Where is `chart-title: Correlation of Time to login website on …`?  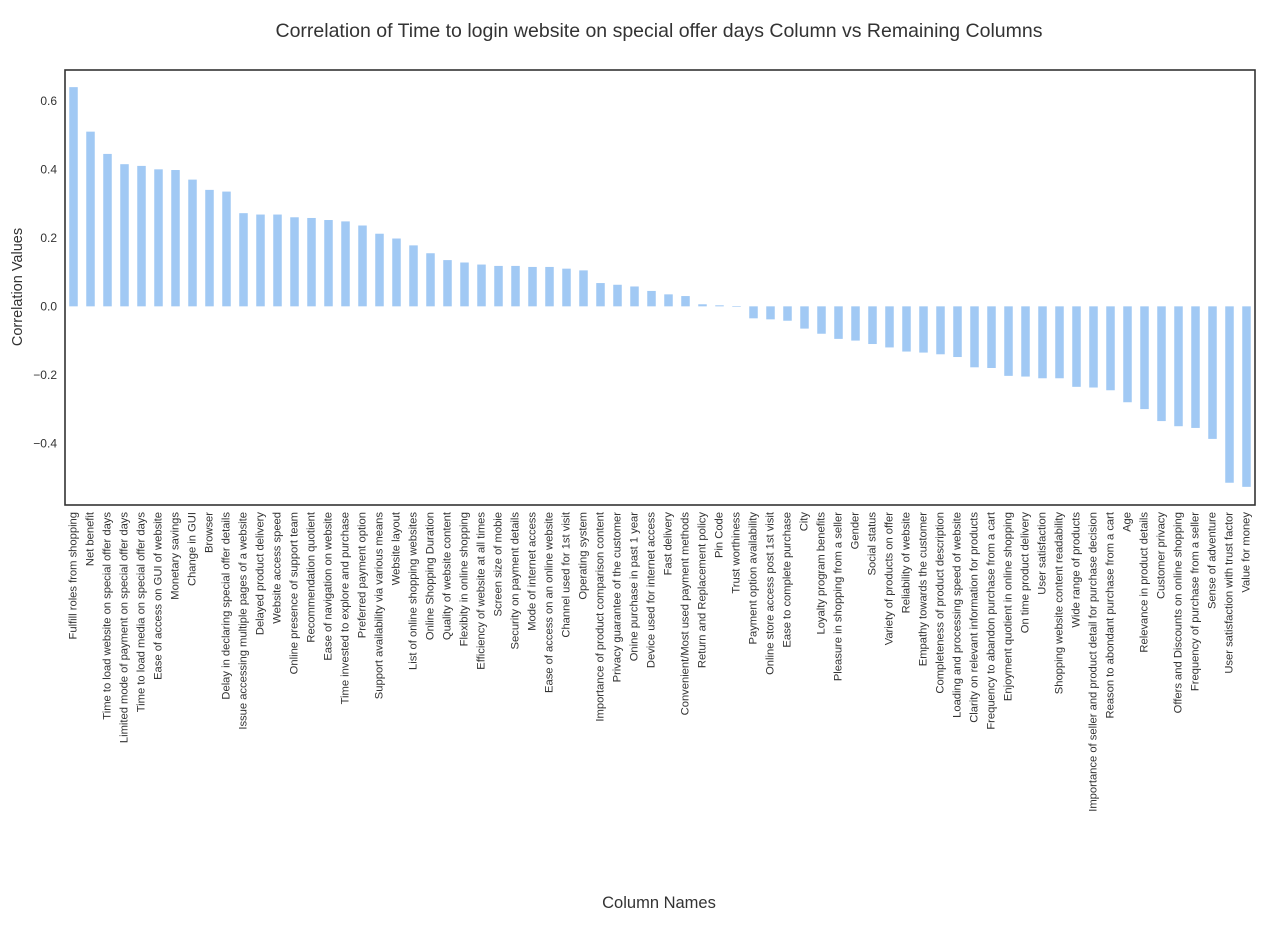 chart-title: Correlation of Time to login website on … is located at coordinates (658, 31).